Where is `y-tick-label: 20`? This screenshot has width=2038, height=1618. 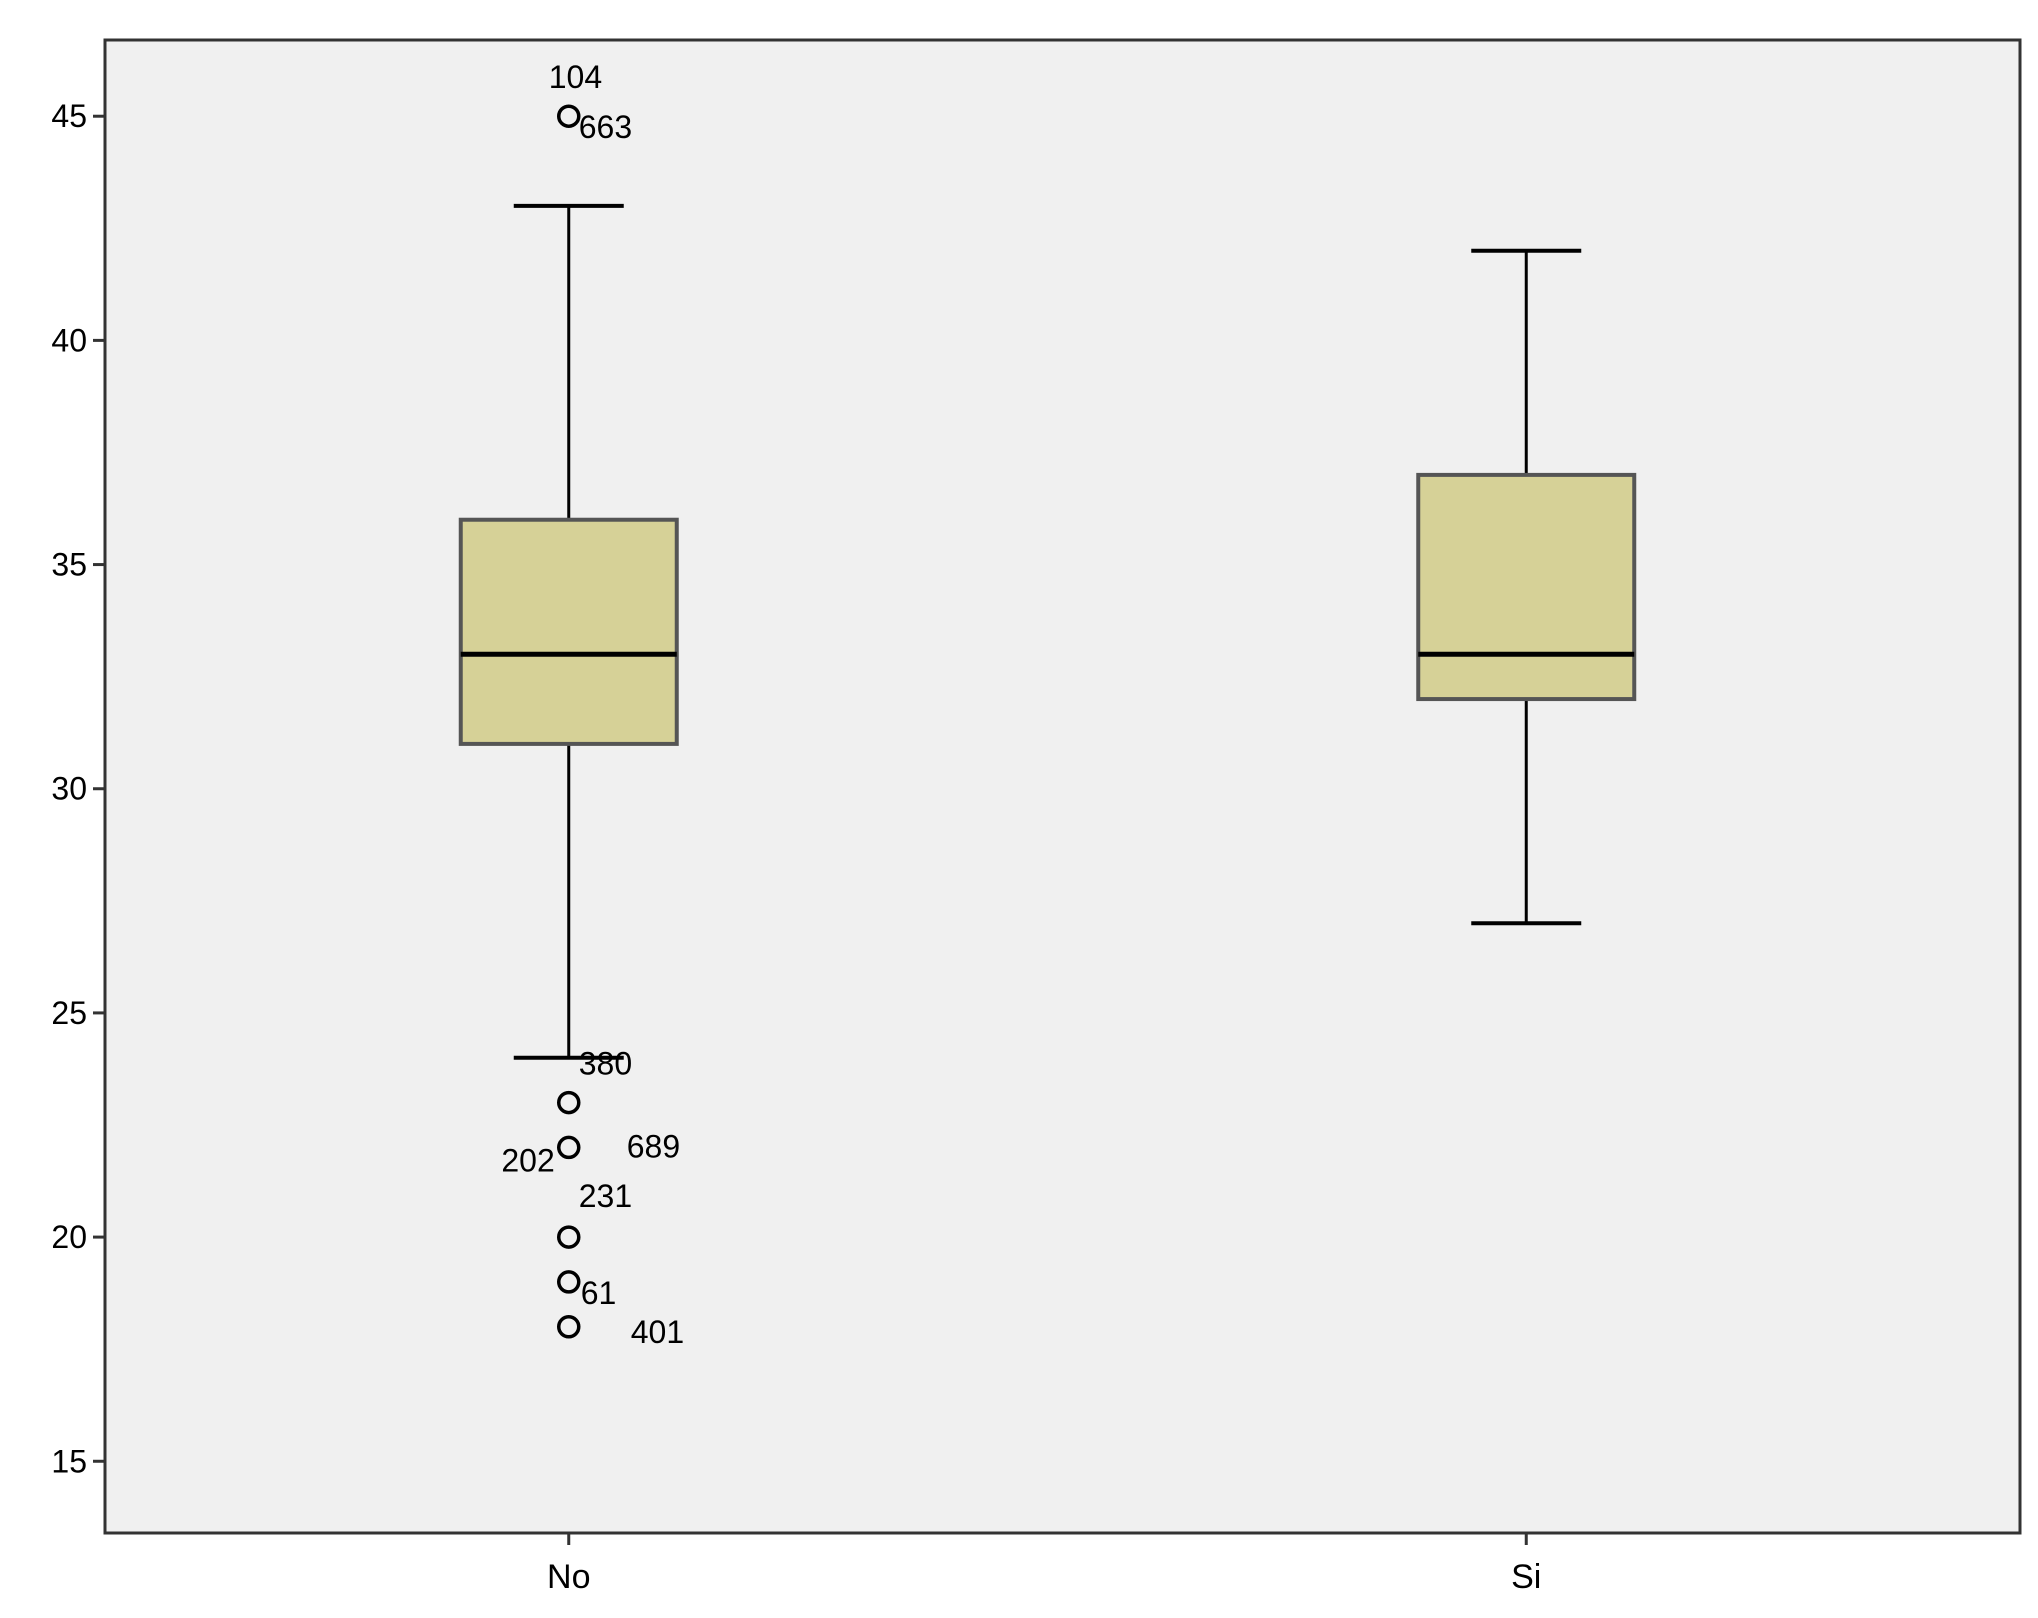
y-tick-label: 20 is located at coordinates (69, 1237).